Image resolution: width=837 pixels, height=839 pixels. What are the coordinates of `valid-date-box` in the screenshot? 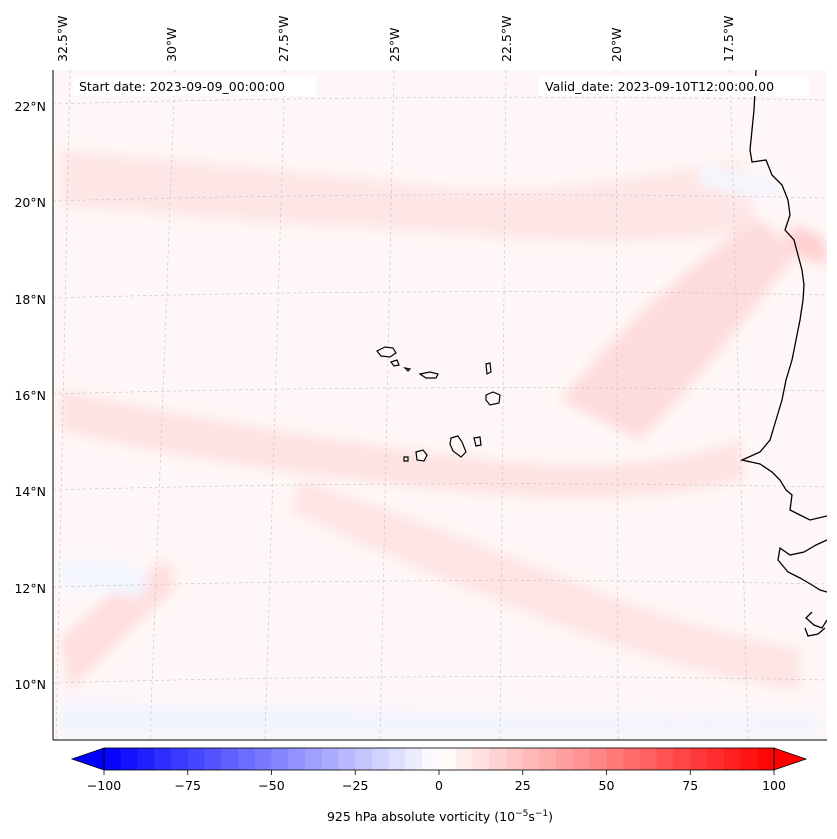 It's located at (674, 86).